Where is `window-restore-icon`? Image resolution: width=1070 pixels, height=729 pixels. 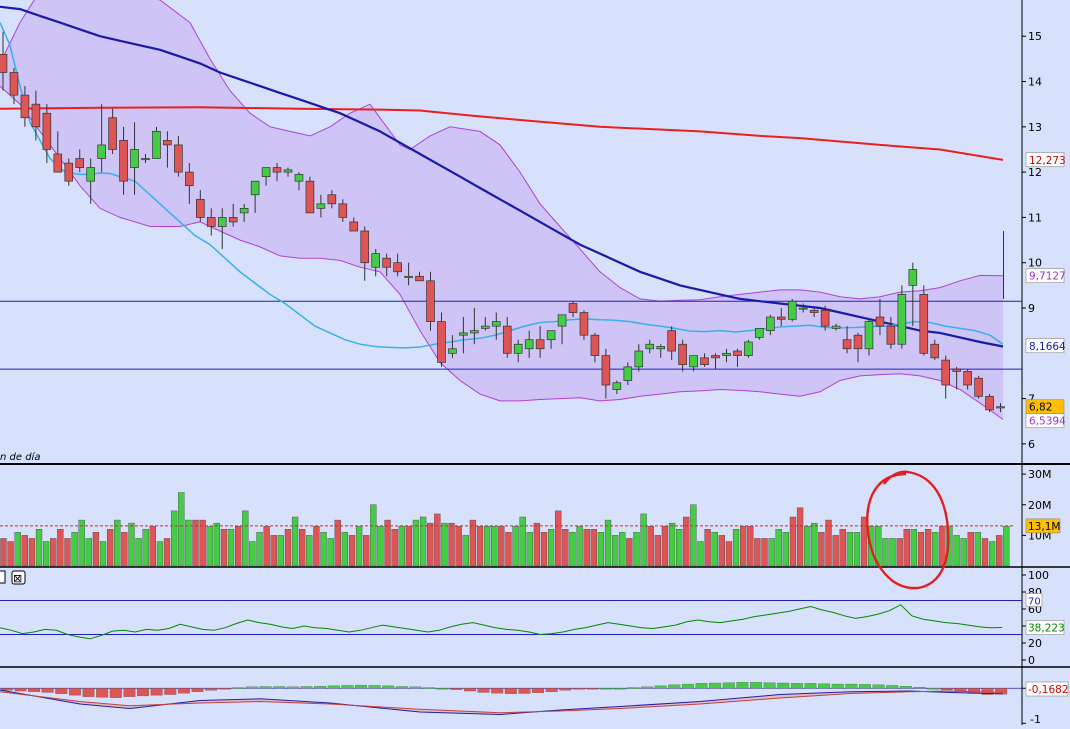
window-restore-icon is located at coordinates (3, 577).